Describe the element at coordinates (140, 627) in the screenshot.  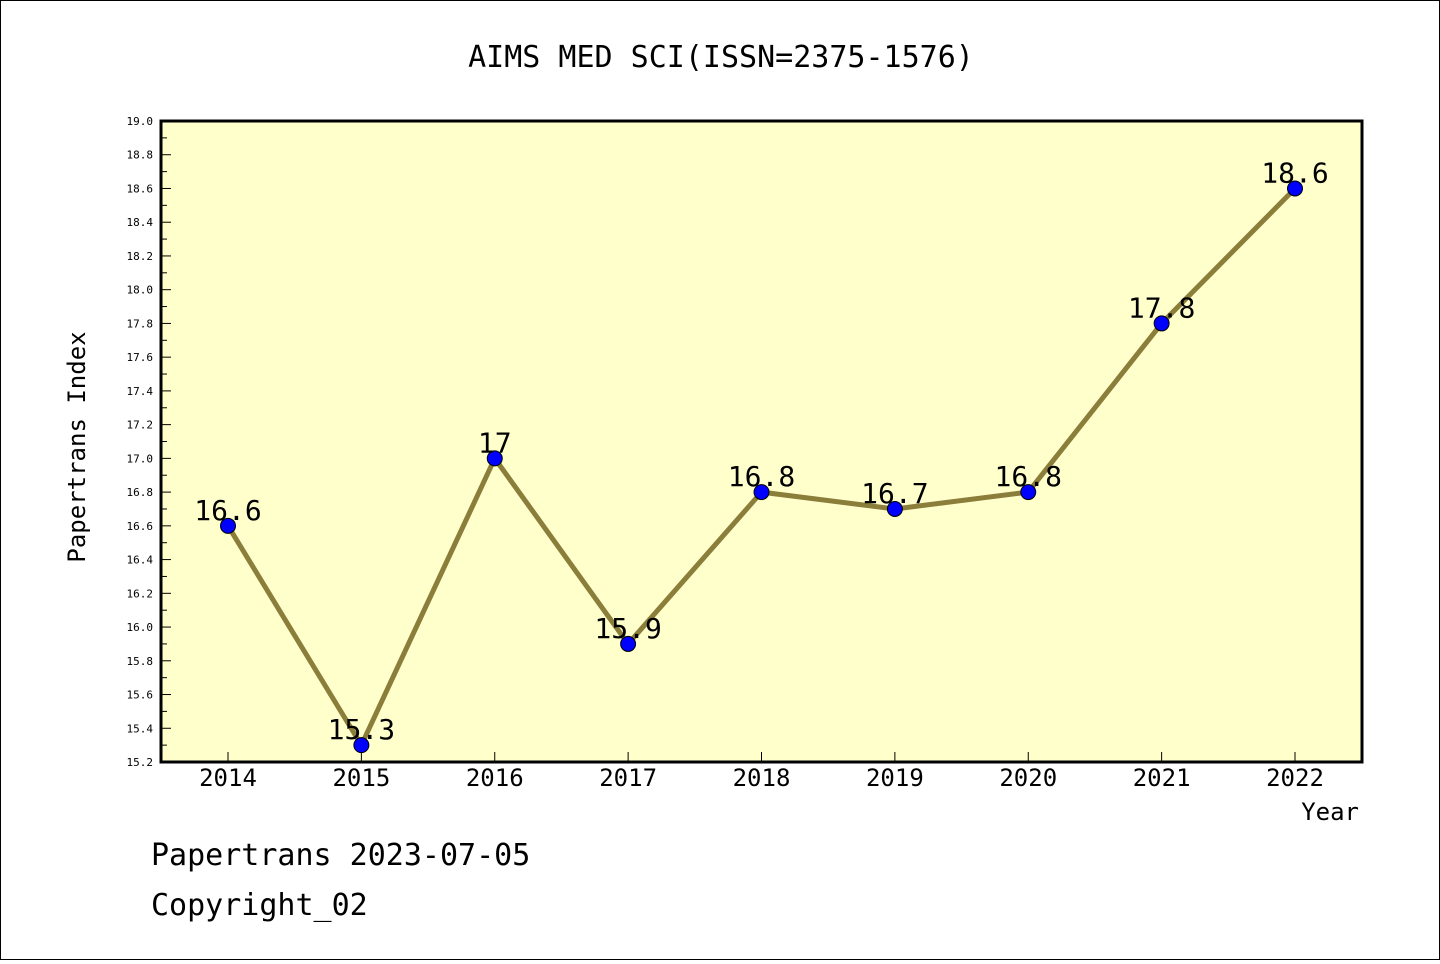
I see `y-tick-label: 16.0` at that location.